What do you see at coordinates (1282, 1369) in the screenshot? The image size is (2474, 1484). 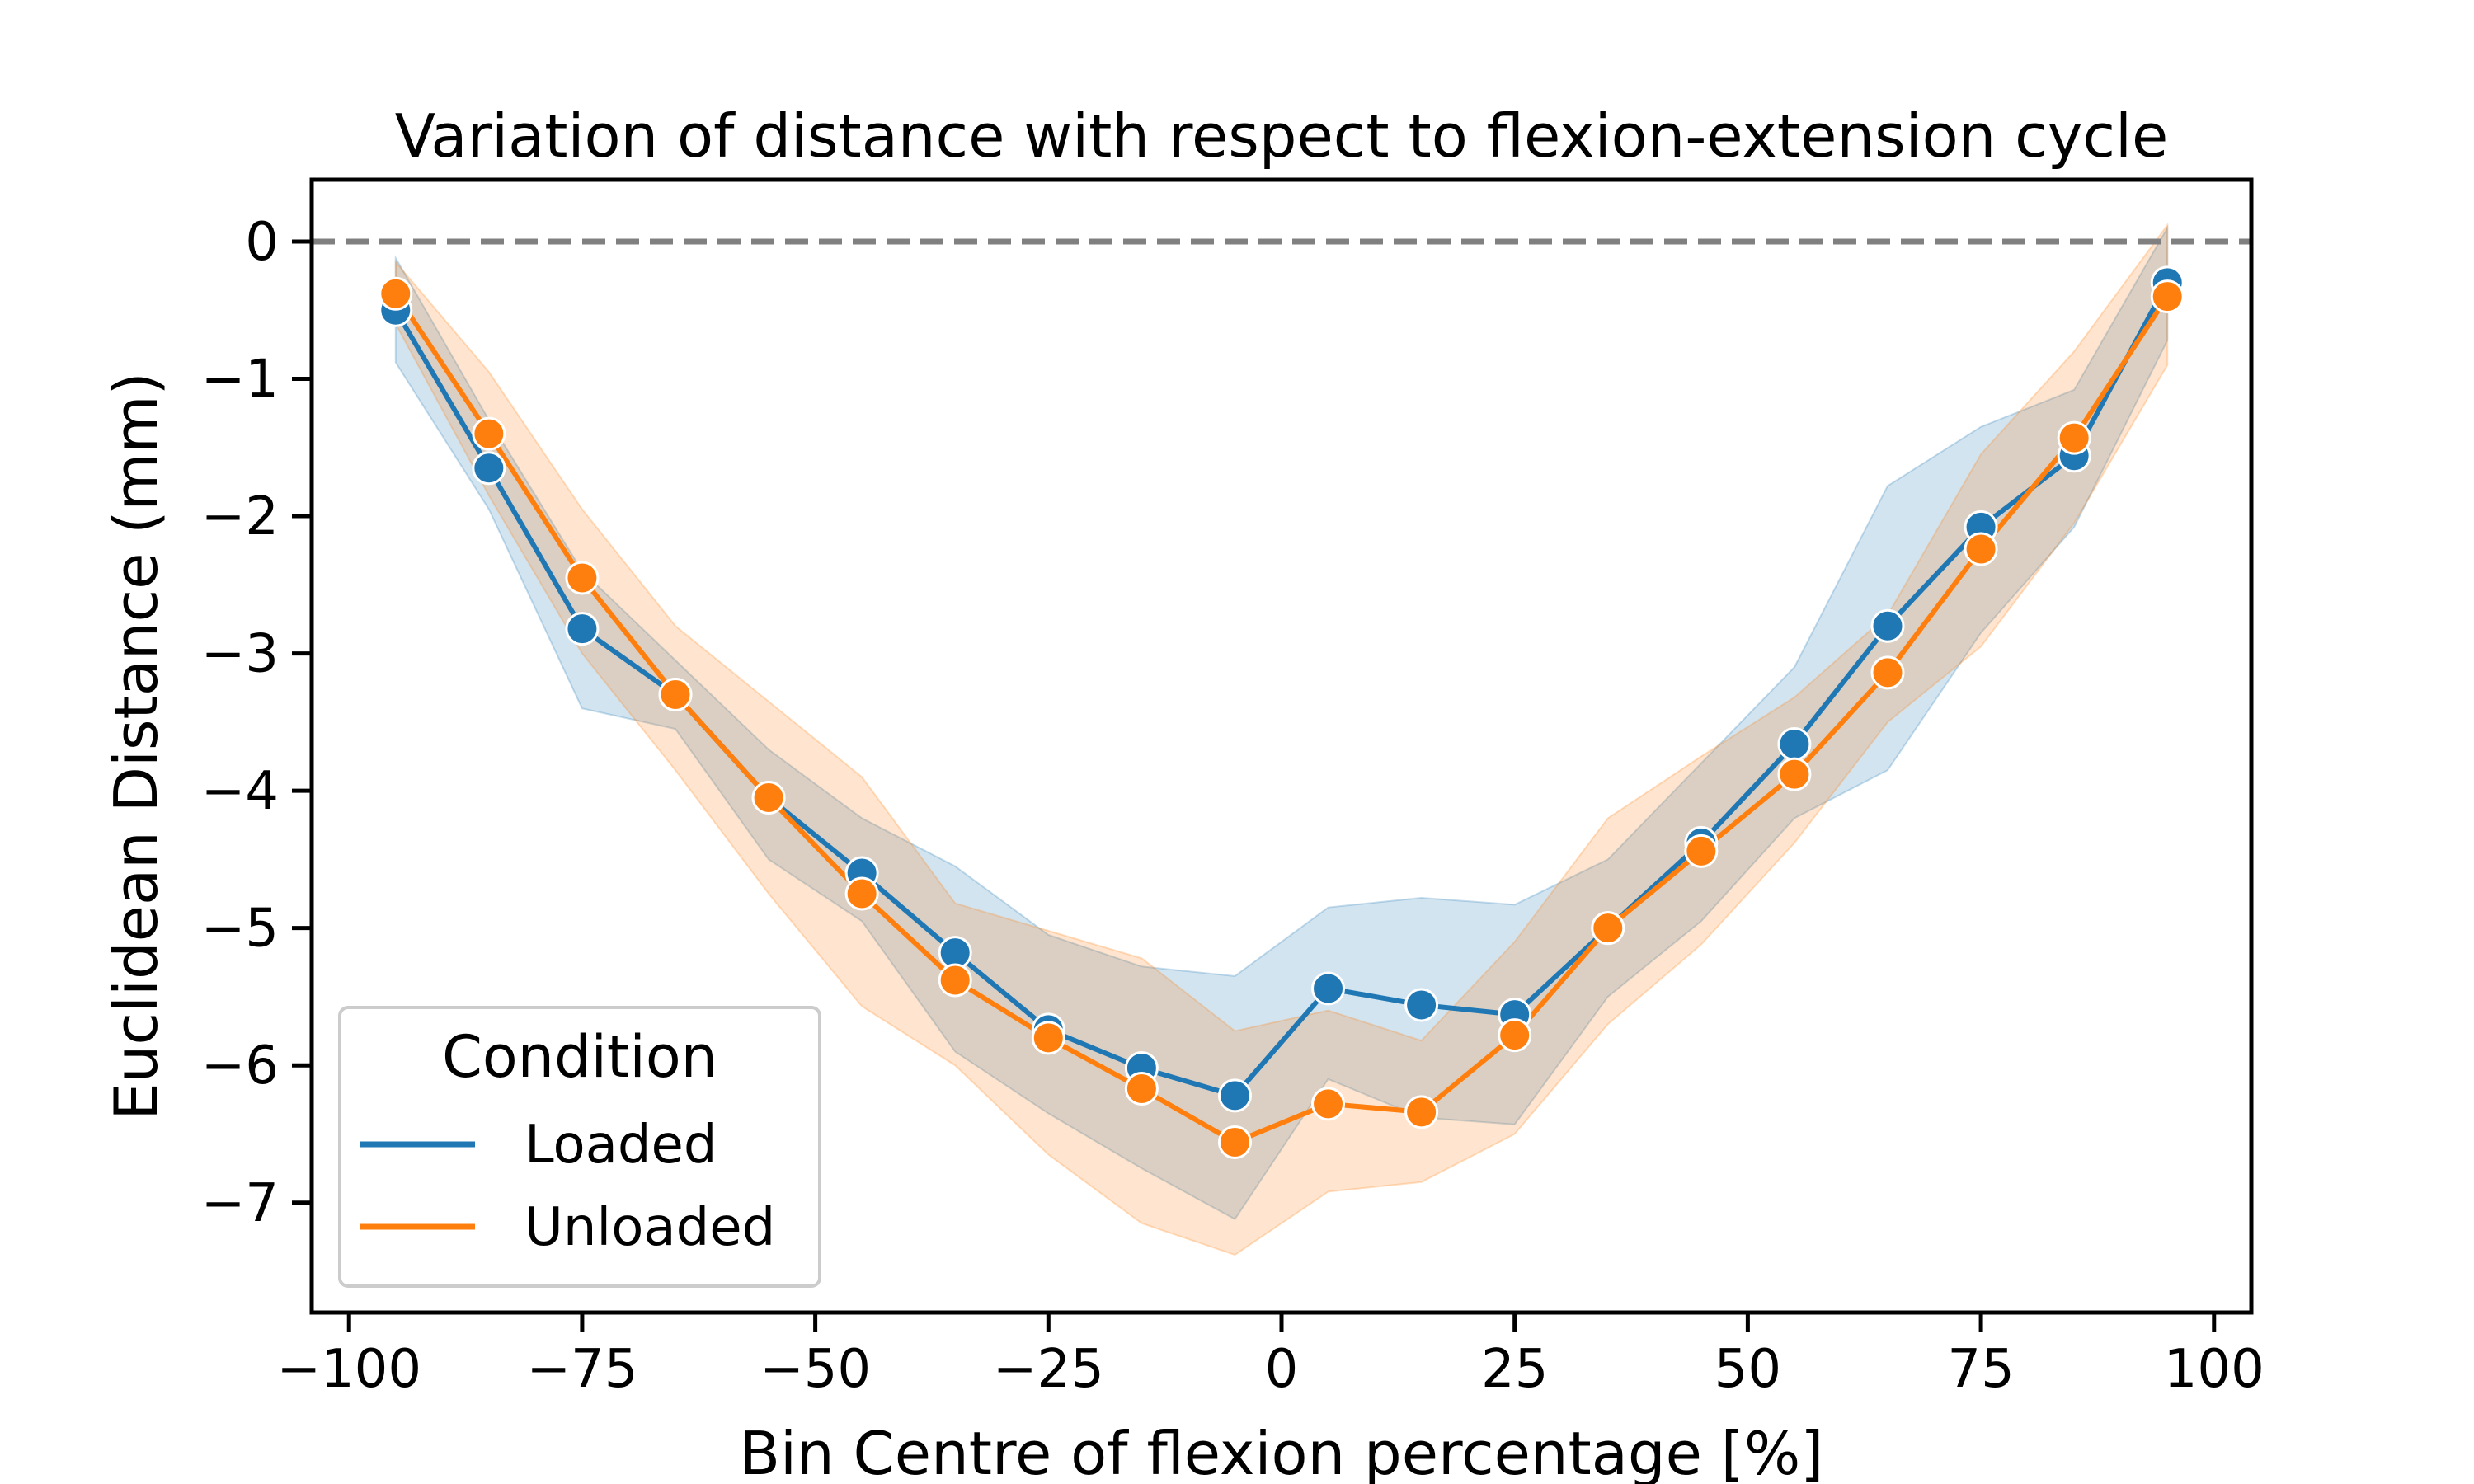 I see `x-tick-label: 0` at bounding box center [1282, 1369].